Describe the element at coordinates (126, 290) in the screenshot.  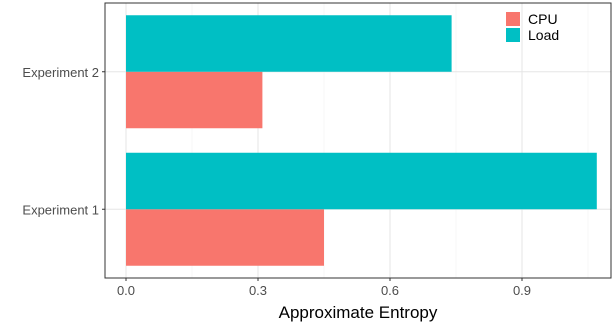
I see `x-tick-label: 0.0` at that location.